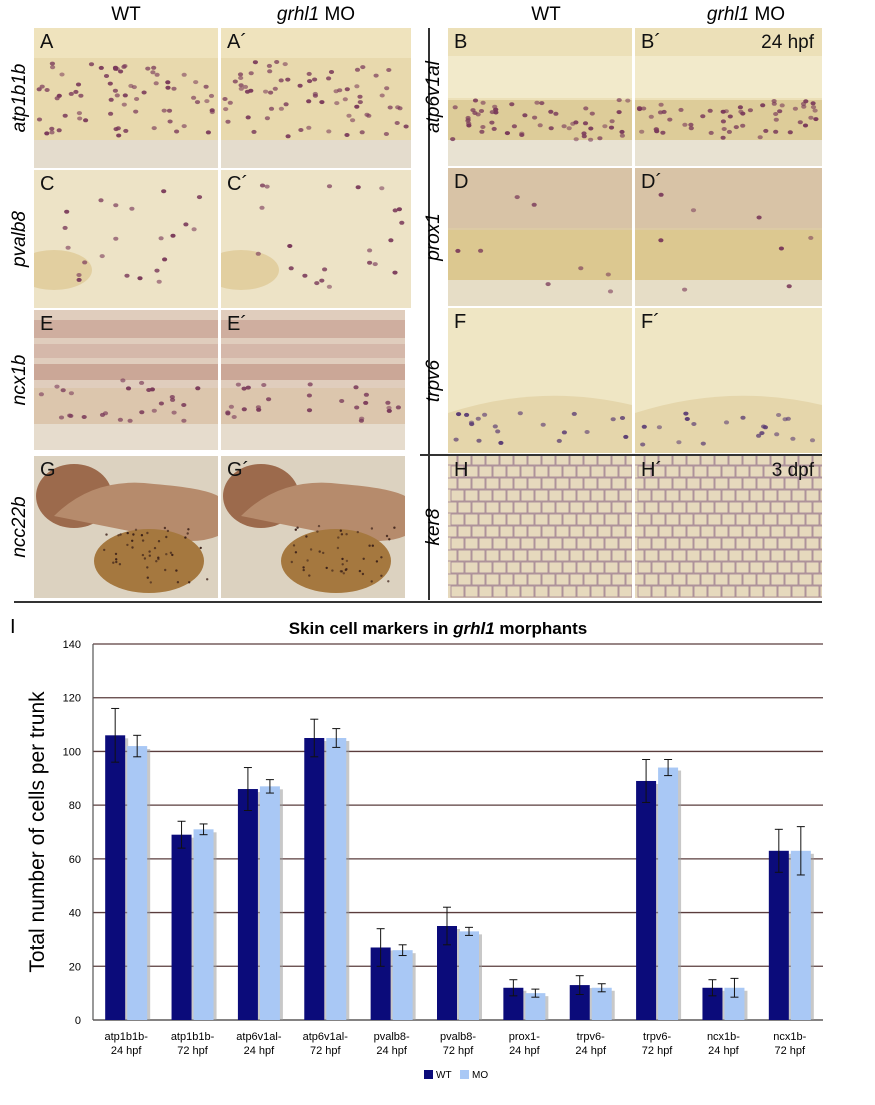  What do you see at coordinates (13, 627) in the screenshot?
I see `panel-label-i: I` at bounding box center [13, 627].